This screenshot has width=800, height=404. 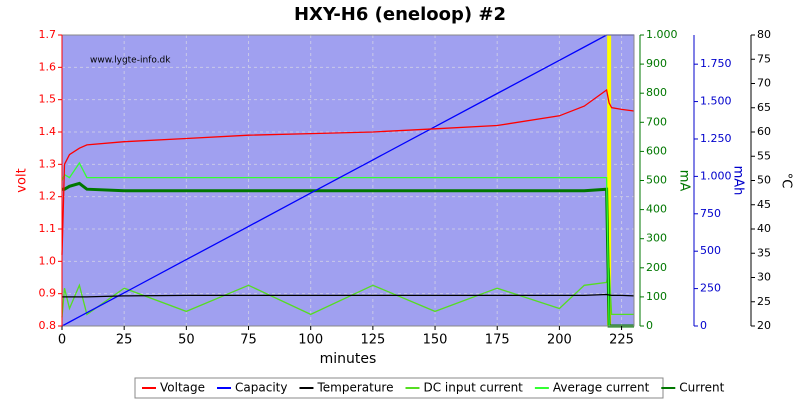 What do you see at coordinates (656, 121) in the screenshot?
I see `y-tick-label: 700` at bounding box center [656, 121].